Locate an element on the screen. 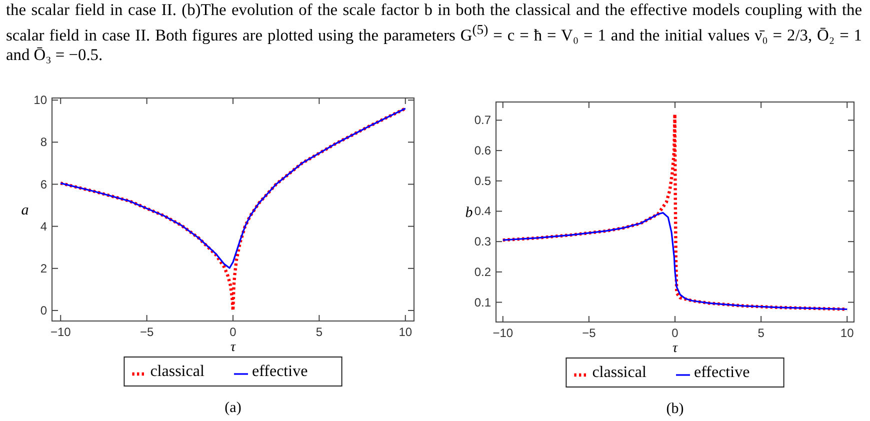 This screenshot has width=870, height=421. y-tick-label: 0.7 is located at coordinates (483, 120).